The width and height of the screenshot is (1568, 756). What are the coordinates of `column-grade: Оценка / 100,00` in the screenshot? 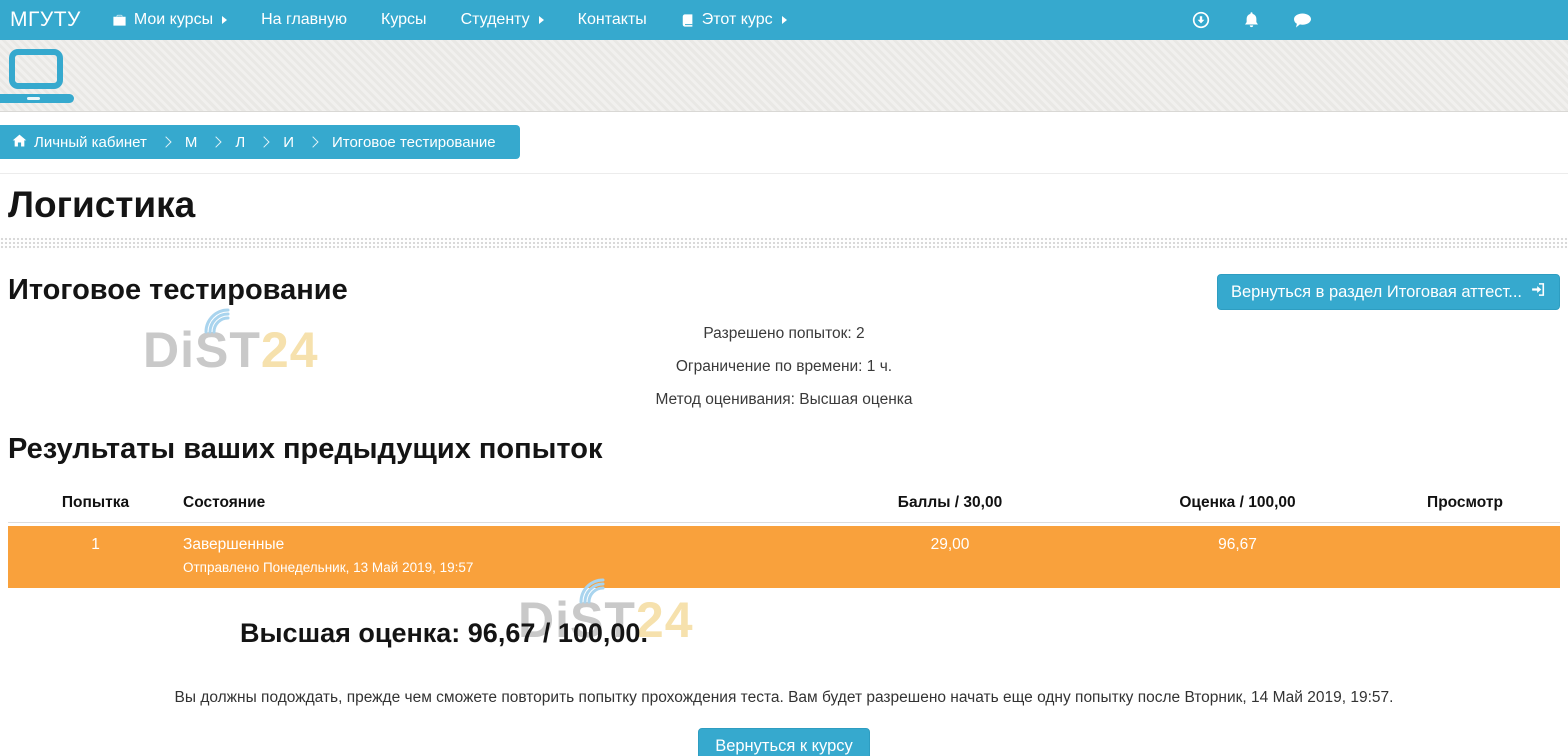 It's located at (1237, 502).